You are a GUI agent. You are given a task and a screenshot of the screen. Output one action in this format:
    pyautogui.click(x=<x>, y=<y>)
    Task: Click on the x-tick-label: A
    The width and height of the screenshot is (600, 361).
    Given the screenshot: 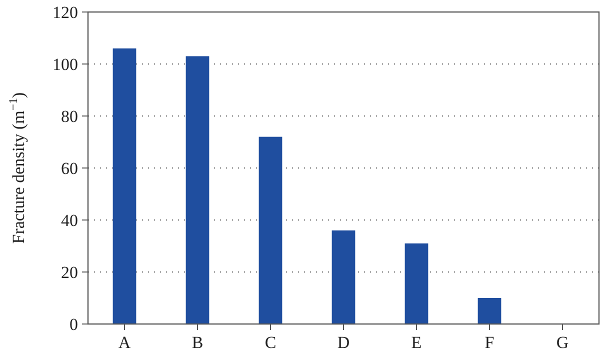 What is the action you would take?
    pyautogui.click(x=125, y=342)
    